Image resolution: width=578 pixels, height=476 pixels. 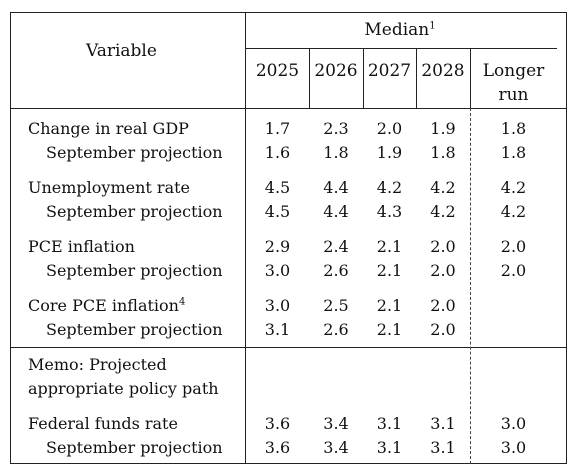 What do you see at coordinates (397, 30) in the screenshot?
I see `median-label: Median` at bounding box center [397, 30].